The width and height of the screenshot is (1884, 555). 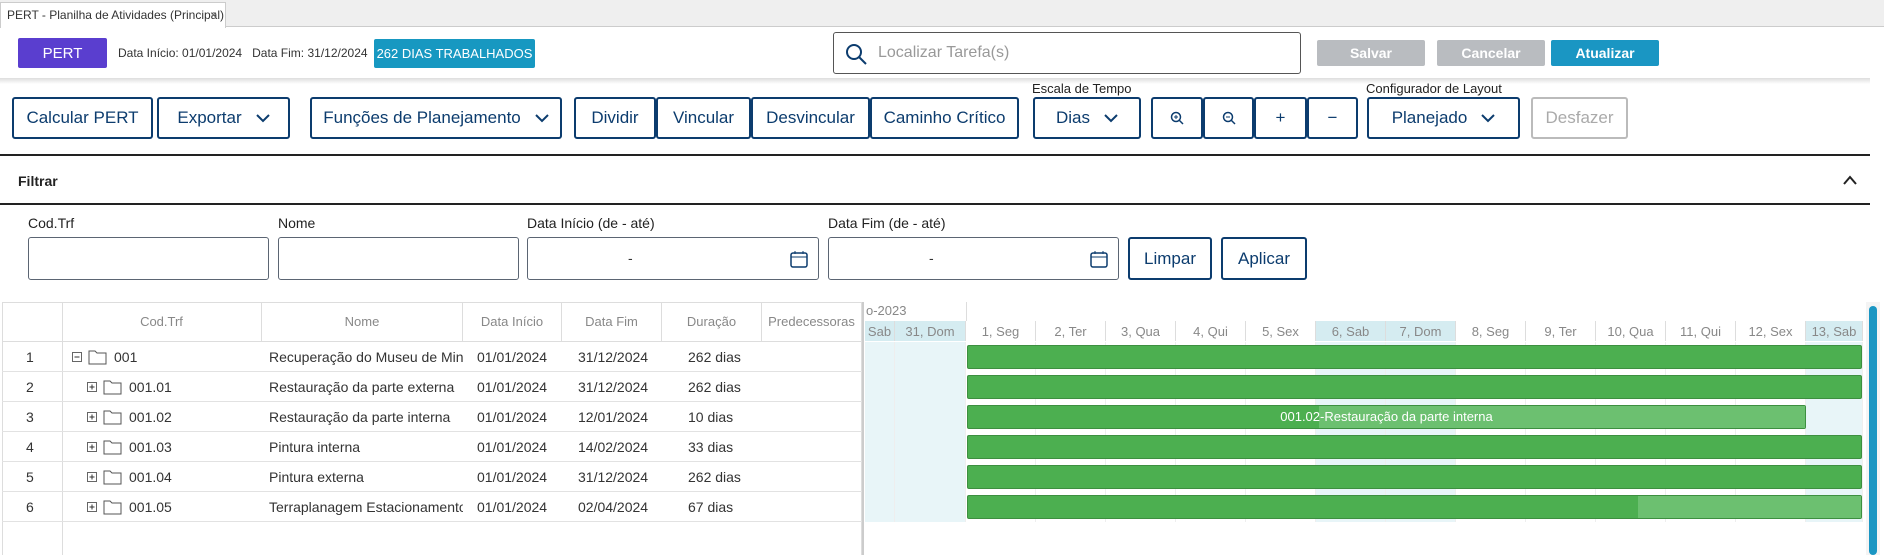 I want to click on split-button: Dividir, so click(x=615, y=118).